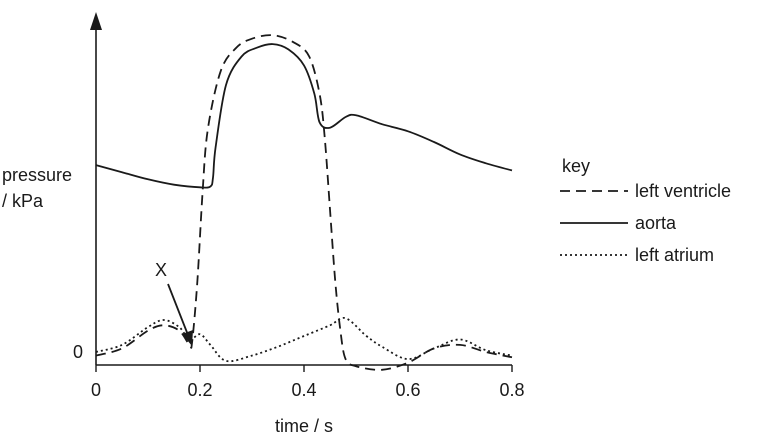 This screenshot has height=439, width=762. What do you see at coordinates (645, 210) in the screenshot?
I see `legend: key left ventricle aorta left atrium` at bounding box center [645, 210].